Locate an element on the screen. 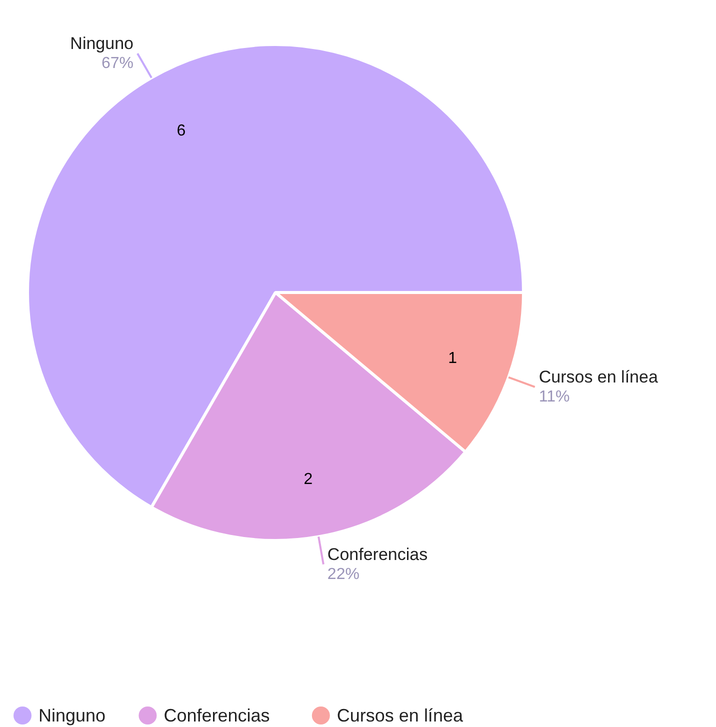  slice-label: Ninguno is located at coordinates (102, 43).